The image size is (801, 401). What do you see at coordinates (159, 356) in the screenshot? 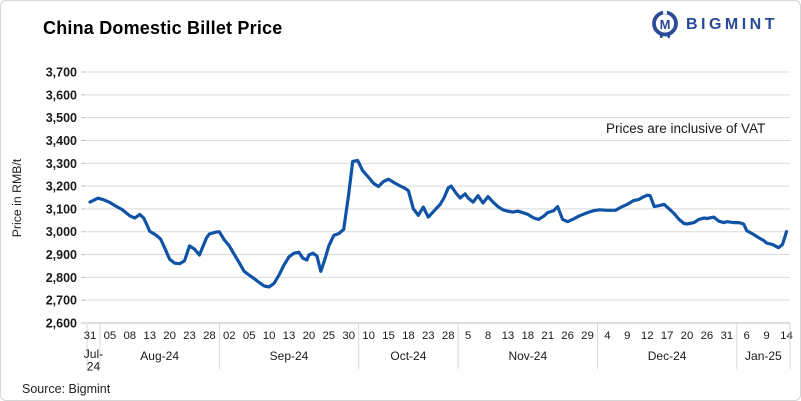
I see `x-month-label: Aug-24` at bounding box center [159, 356].